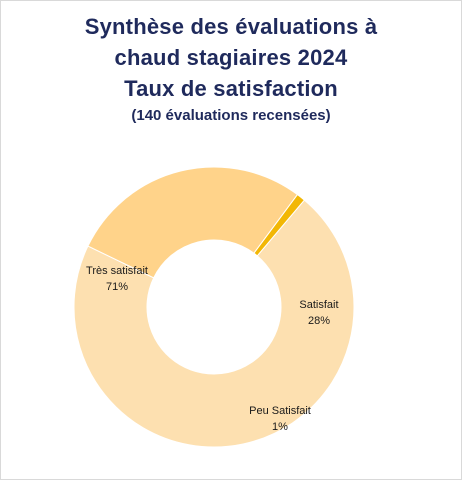  I want to click on chart-subtitle: (140 évaluations recensées), so click(231, 115).